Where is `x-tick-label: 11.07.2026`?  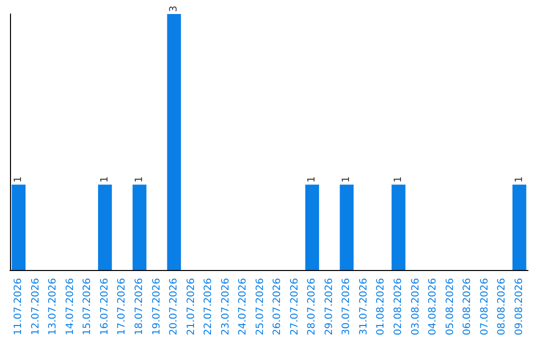 x-tick-label: 11.07.2026 is located at coordinates (18, 307).